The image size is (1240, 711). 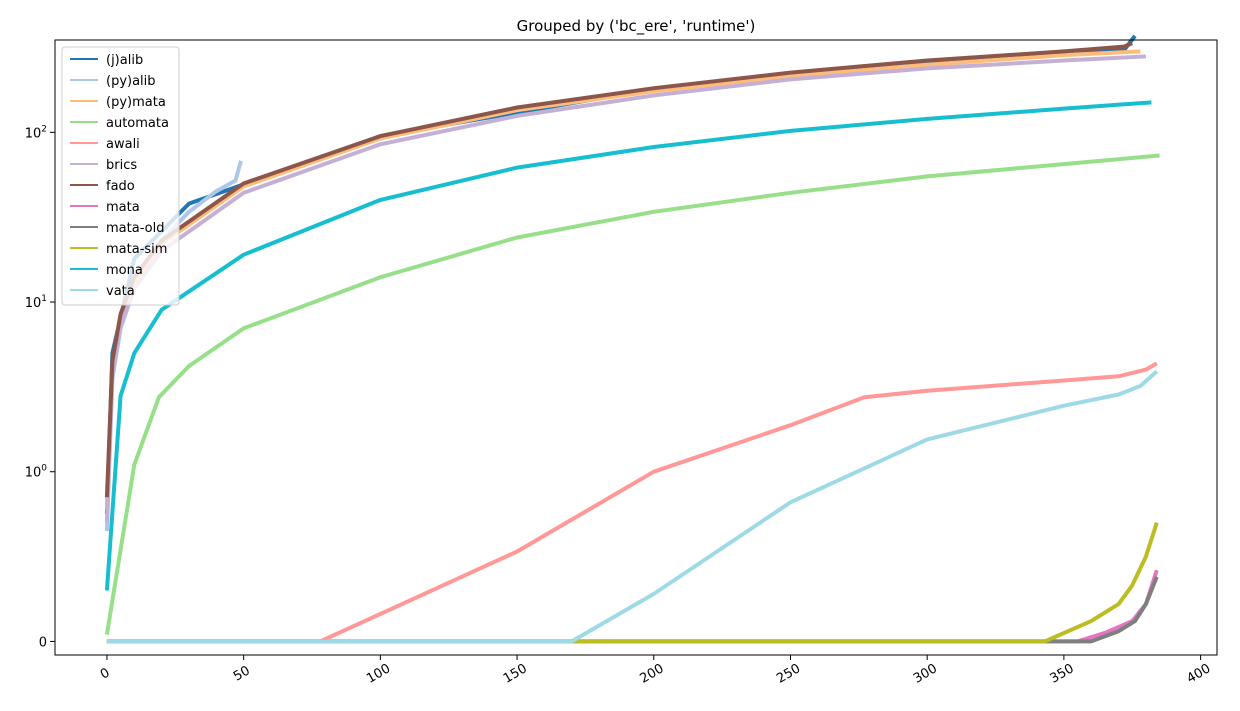 What do you see at coordinates (242, 673) in the screenshot?
I see `x-tick-label: 50` at bounding box center [242, 673].